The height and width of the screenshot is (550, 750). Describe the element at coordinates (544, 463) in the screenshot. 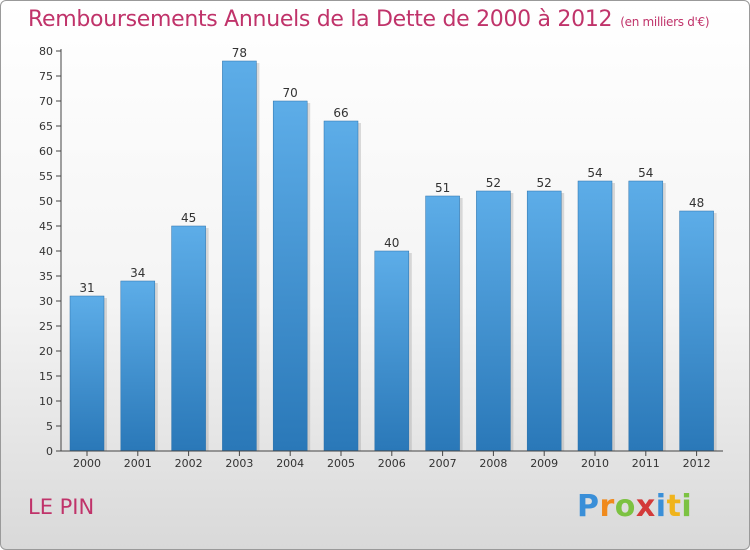

I see `x-tick-label: 2009` at that location.